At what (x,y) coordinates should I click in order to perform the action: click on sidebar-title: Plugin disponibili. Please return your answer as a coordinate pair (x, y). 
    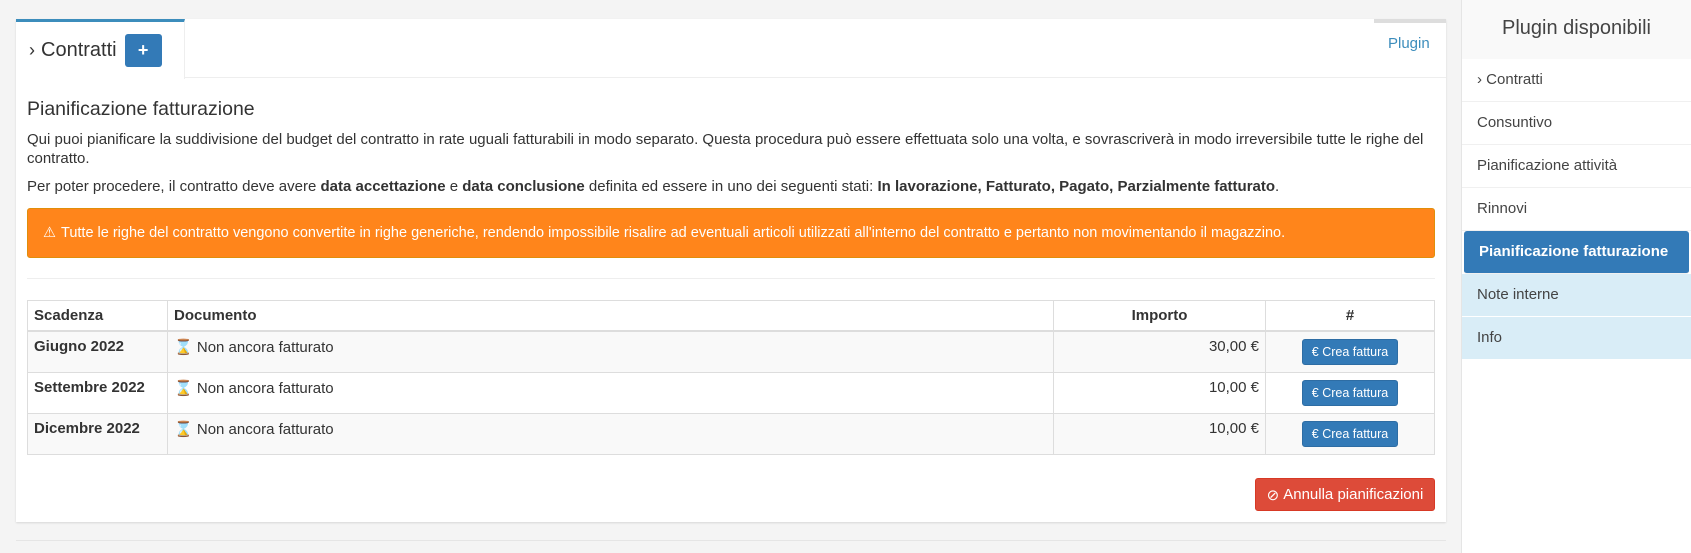
    Looking at the image, I should click on (1576, 29).